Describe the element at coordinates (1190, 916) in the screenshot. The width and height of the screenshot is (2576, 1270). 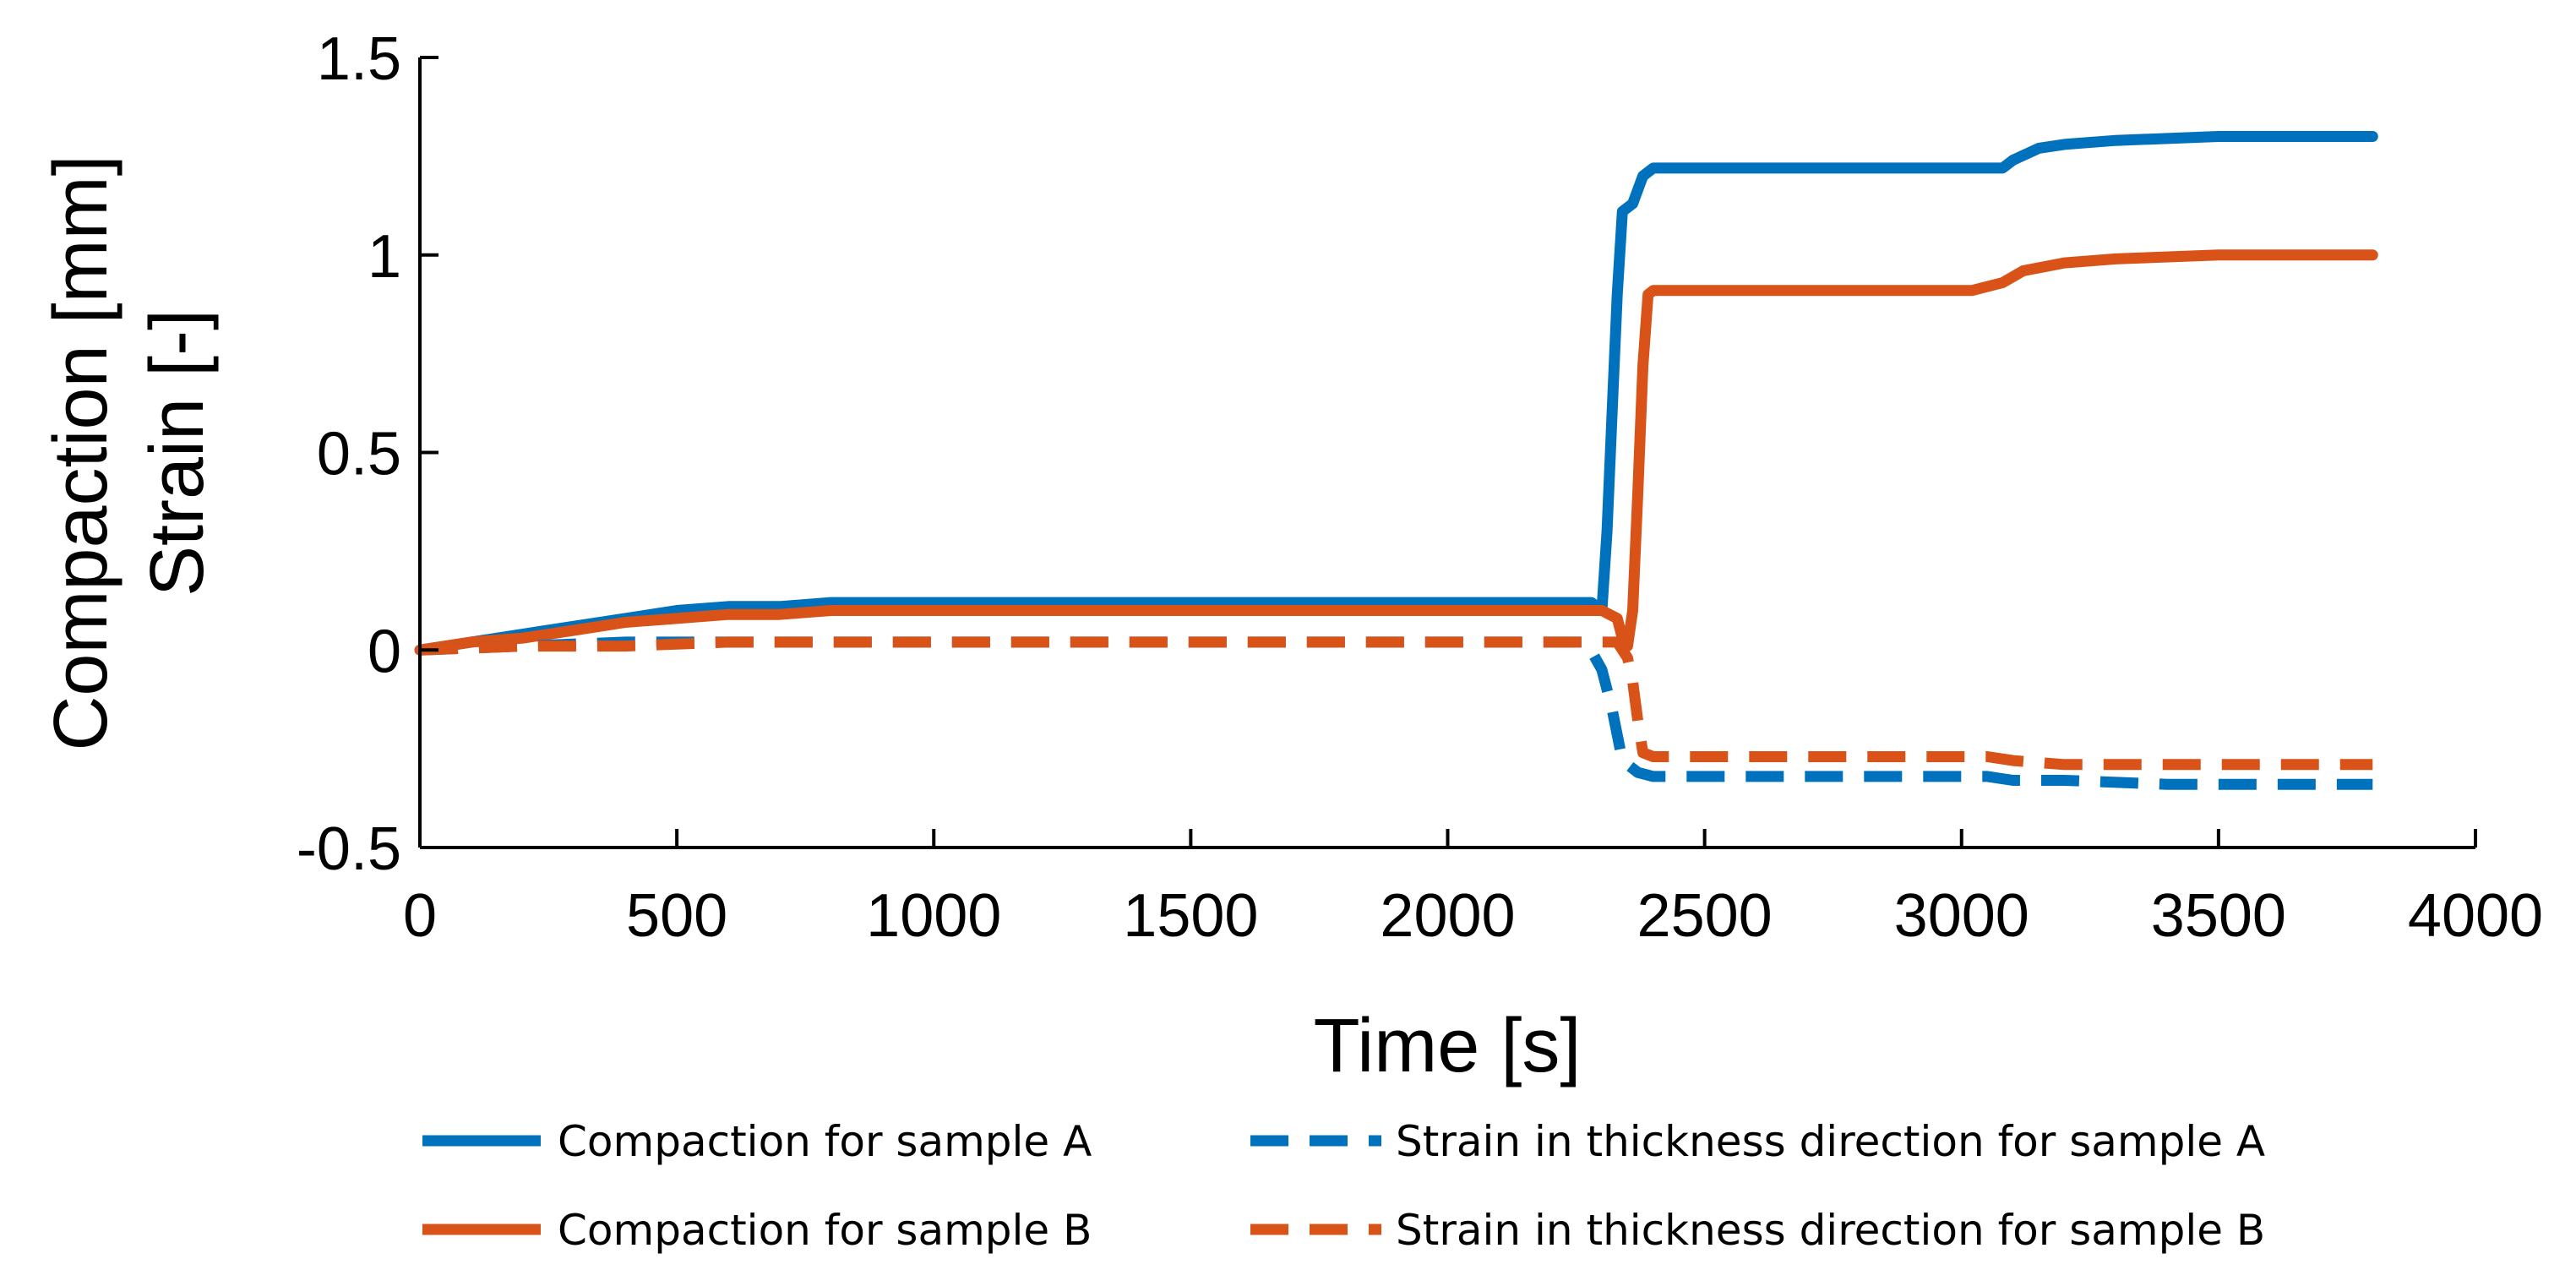
I see `x-tick-label: 1500` at that location.